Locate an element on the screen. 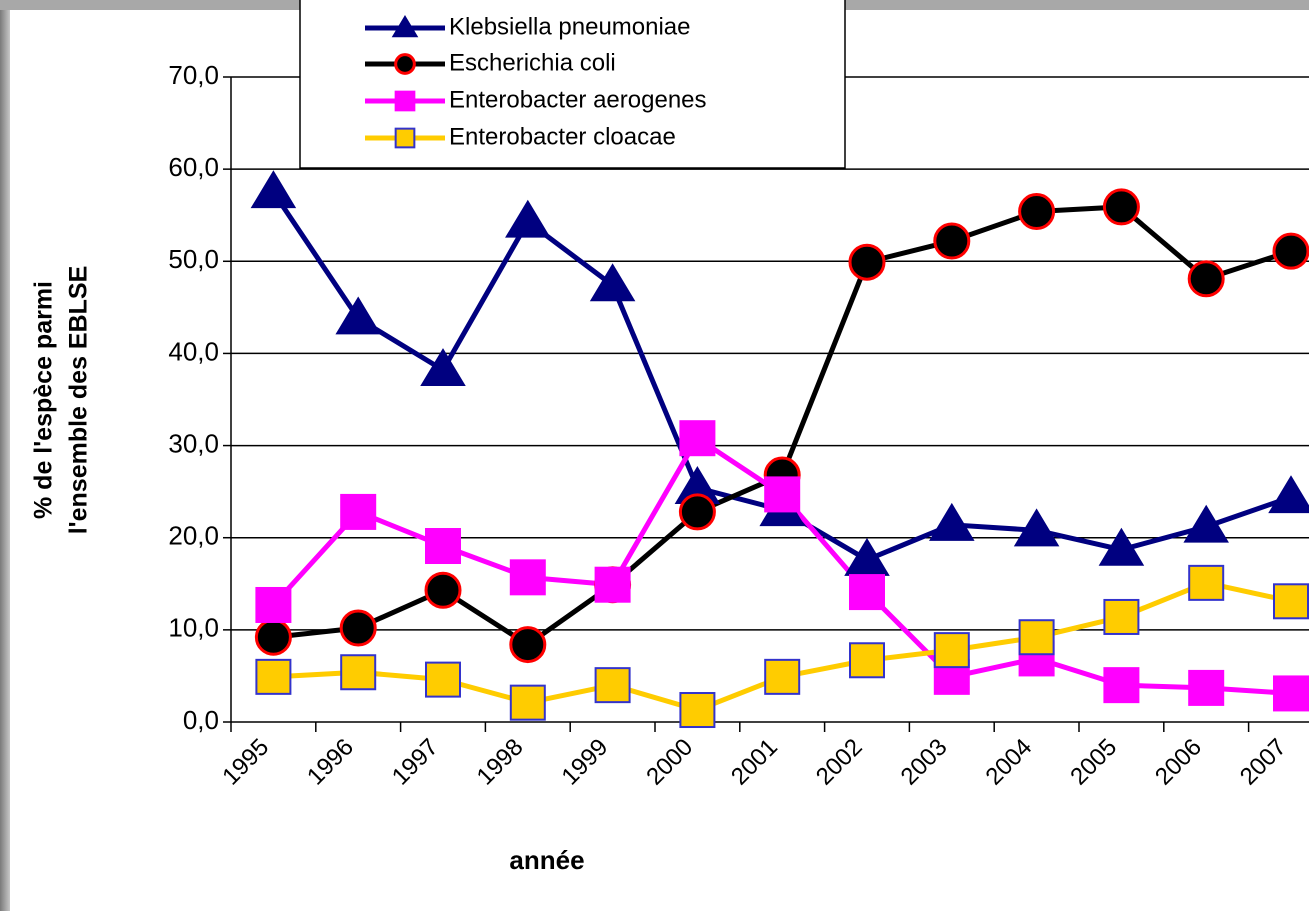 Image resolution: width=1309 pixels, height=911 pixels. y-tick-label: 10,0 is located at coordinates (193, 628).